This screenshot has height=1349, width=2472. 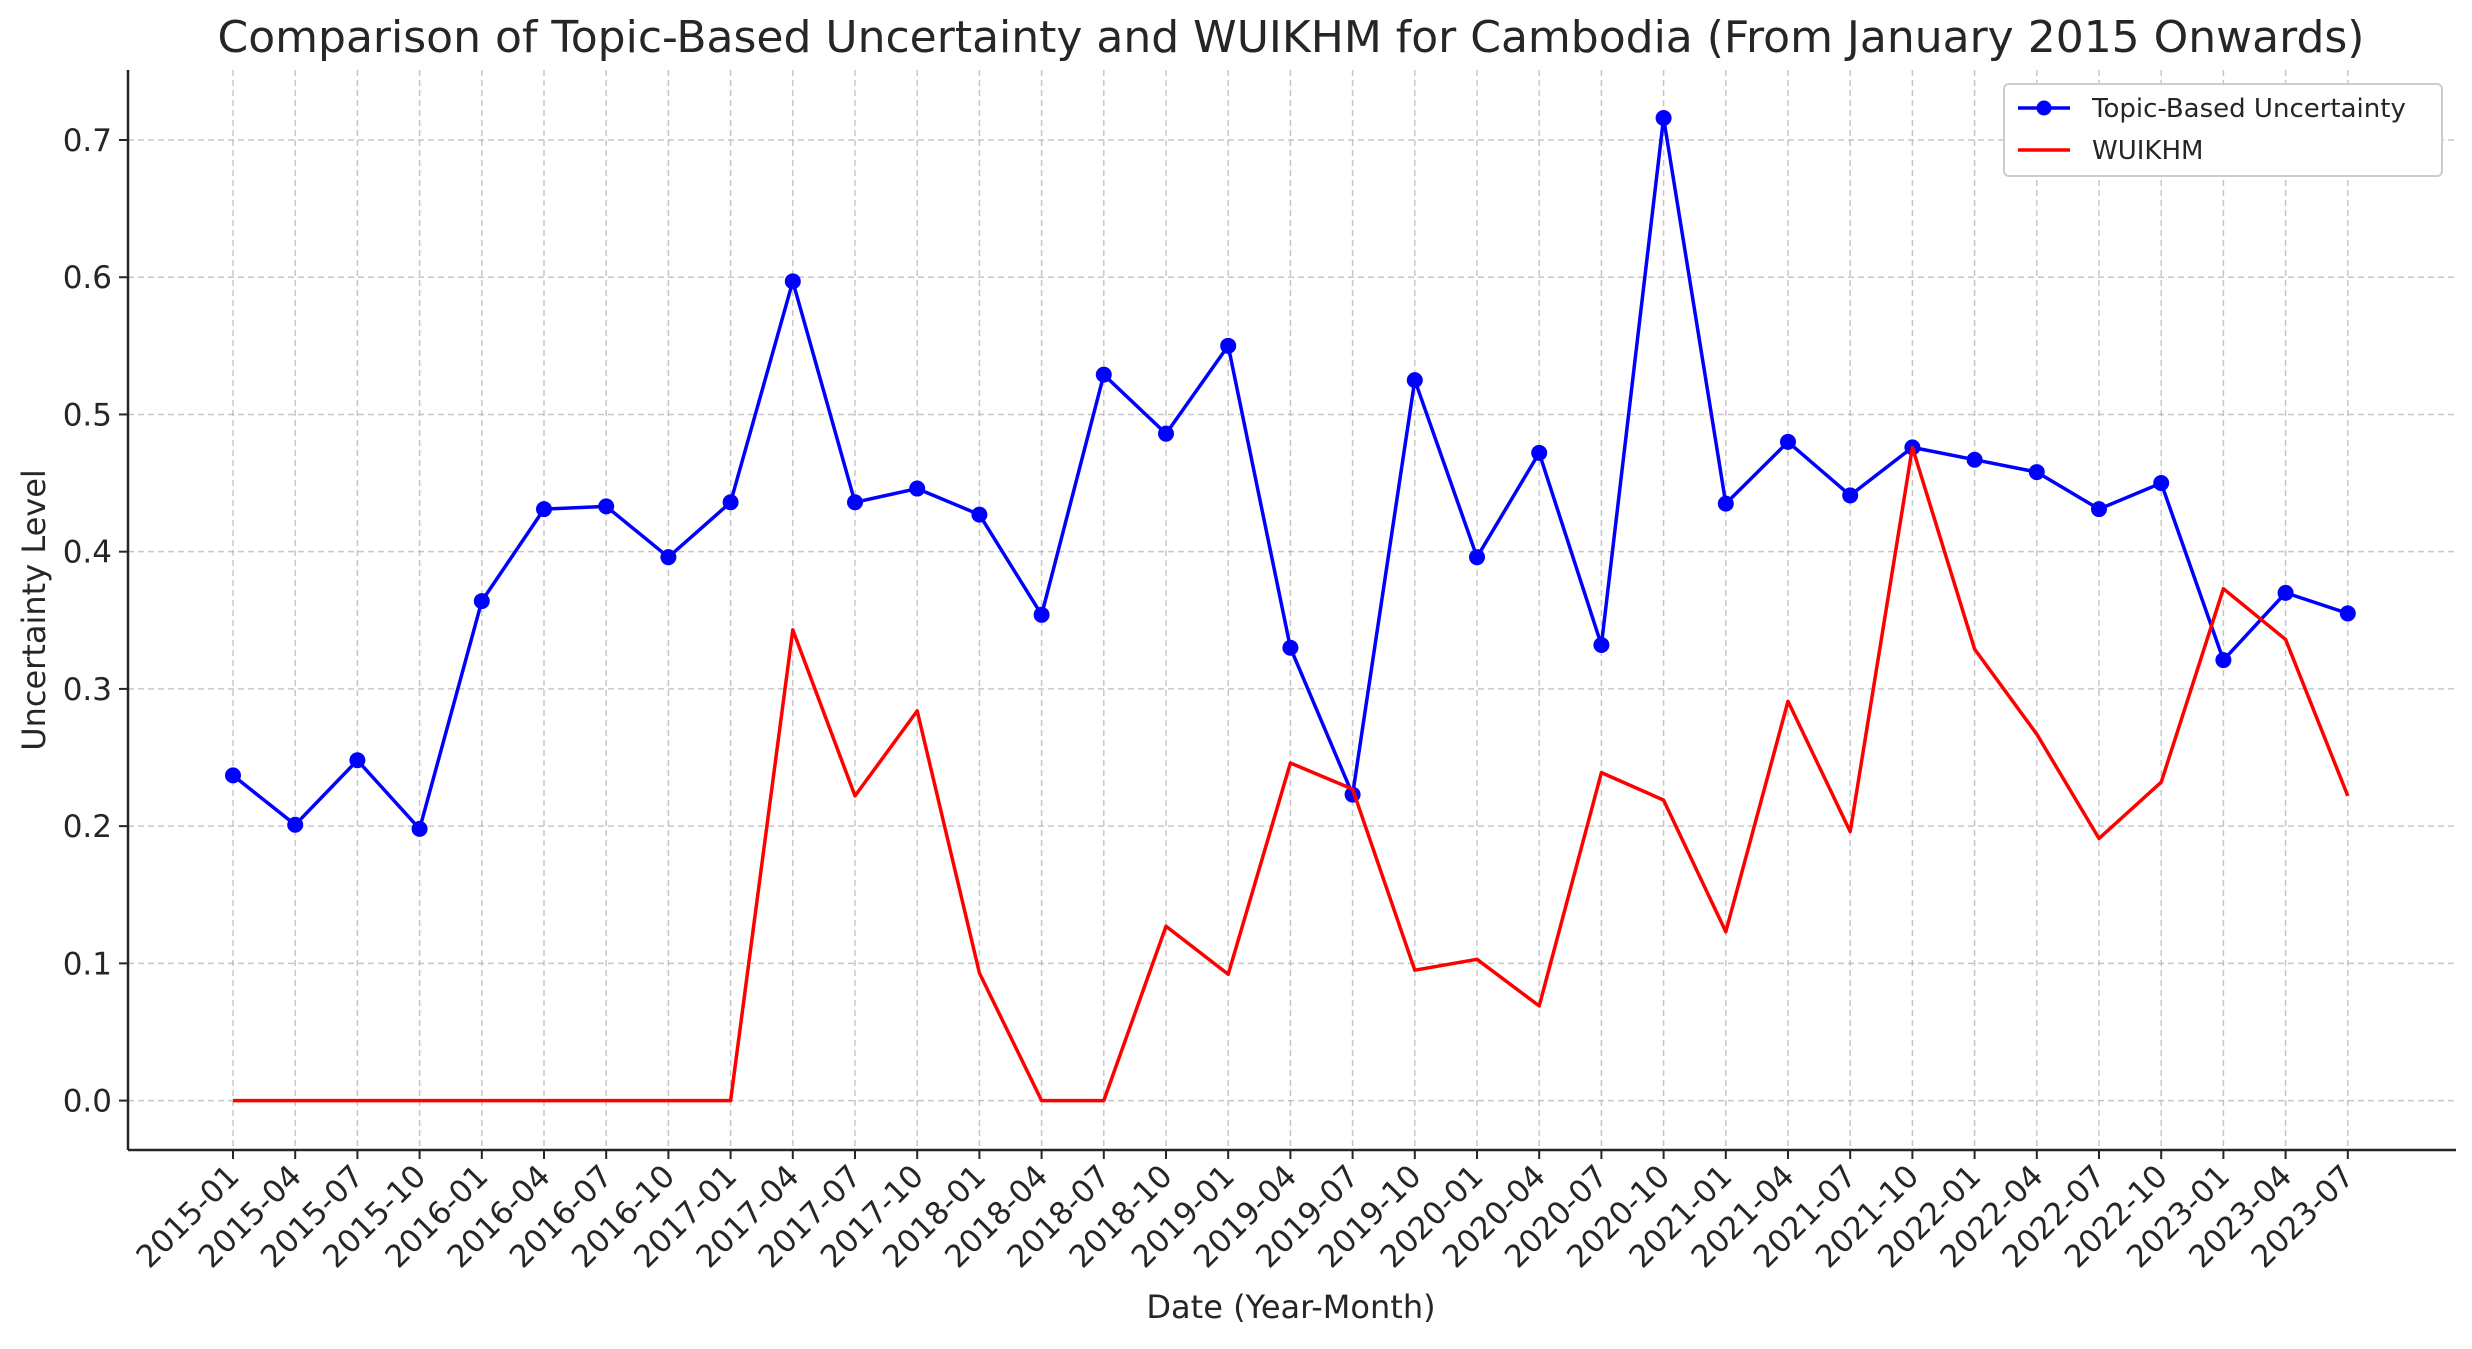 What do you see at coordinates (2044, 108) in the screenshot?
I see `legend-marker-topic` at bounding box center [2044, 108].